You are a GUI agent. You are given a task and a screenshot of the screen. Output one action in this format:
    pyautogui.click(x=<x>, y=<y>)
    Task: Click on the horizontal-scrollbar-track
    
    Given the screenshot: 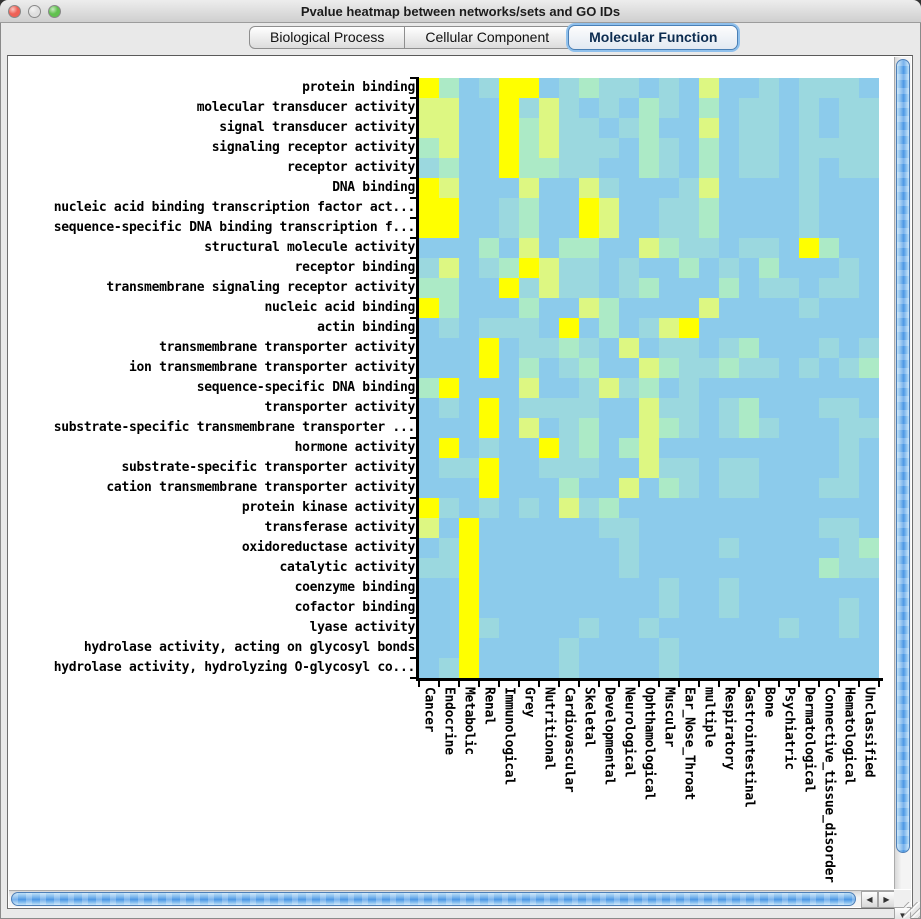 What is the action you would take?
    pyautogui.click(x=435, y=899)
    